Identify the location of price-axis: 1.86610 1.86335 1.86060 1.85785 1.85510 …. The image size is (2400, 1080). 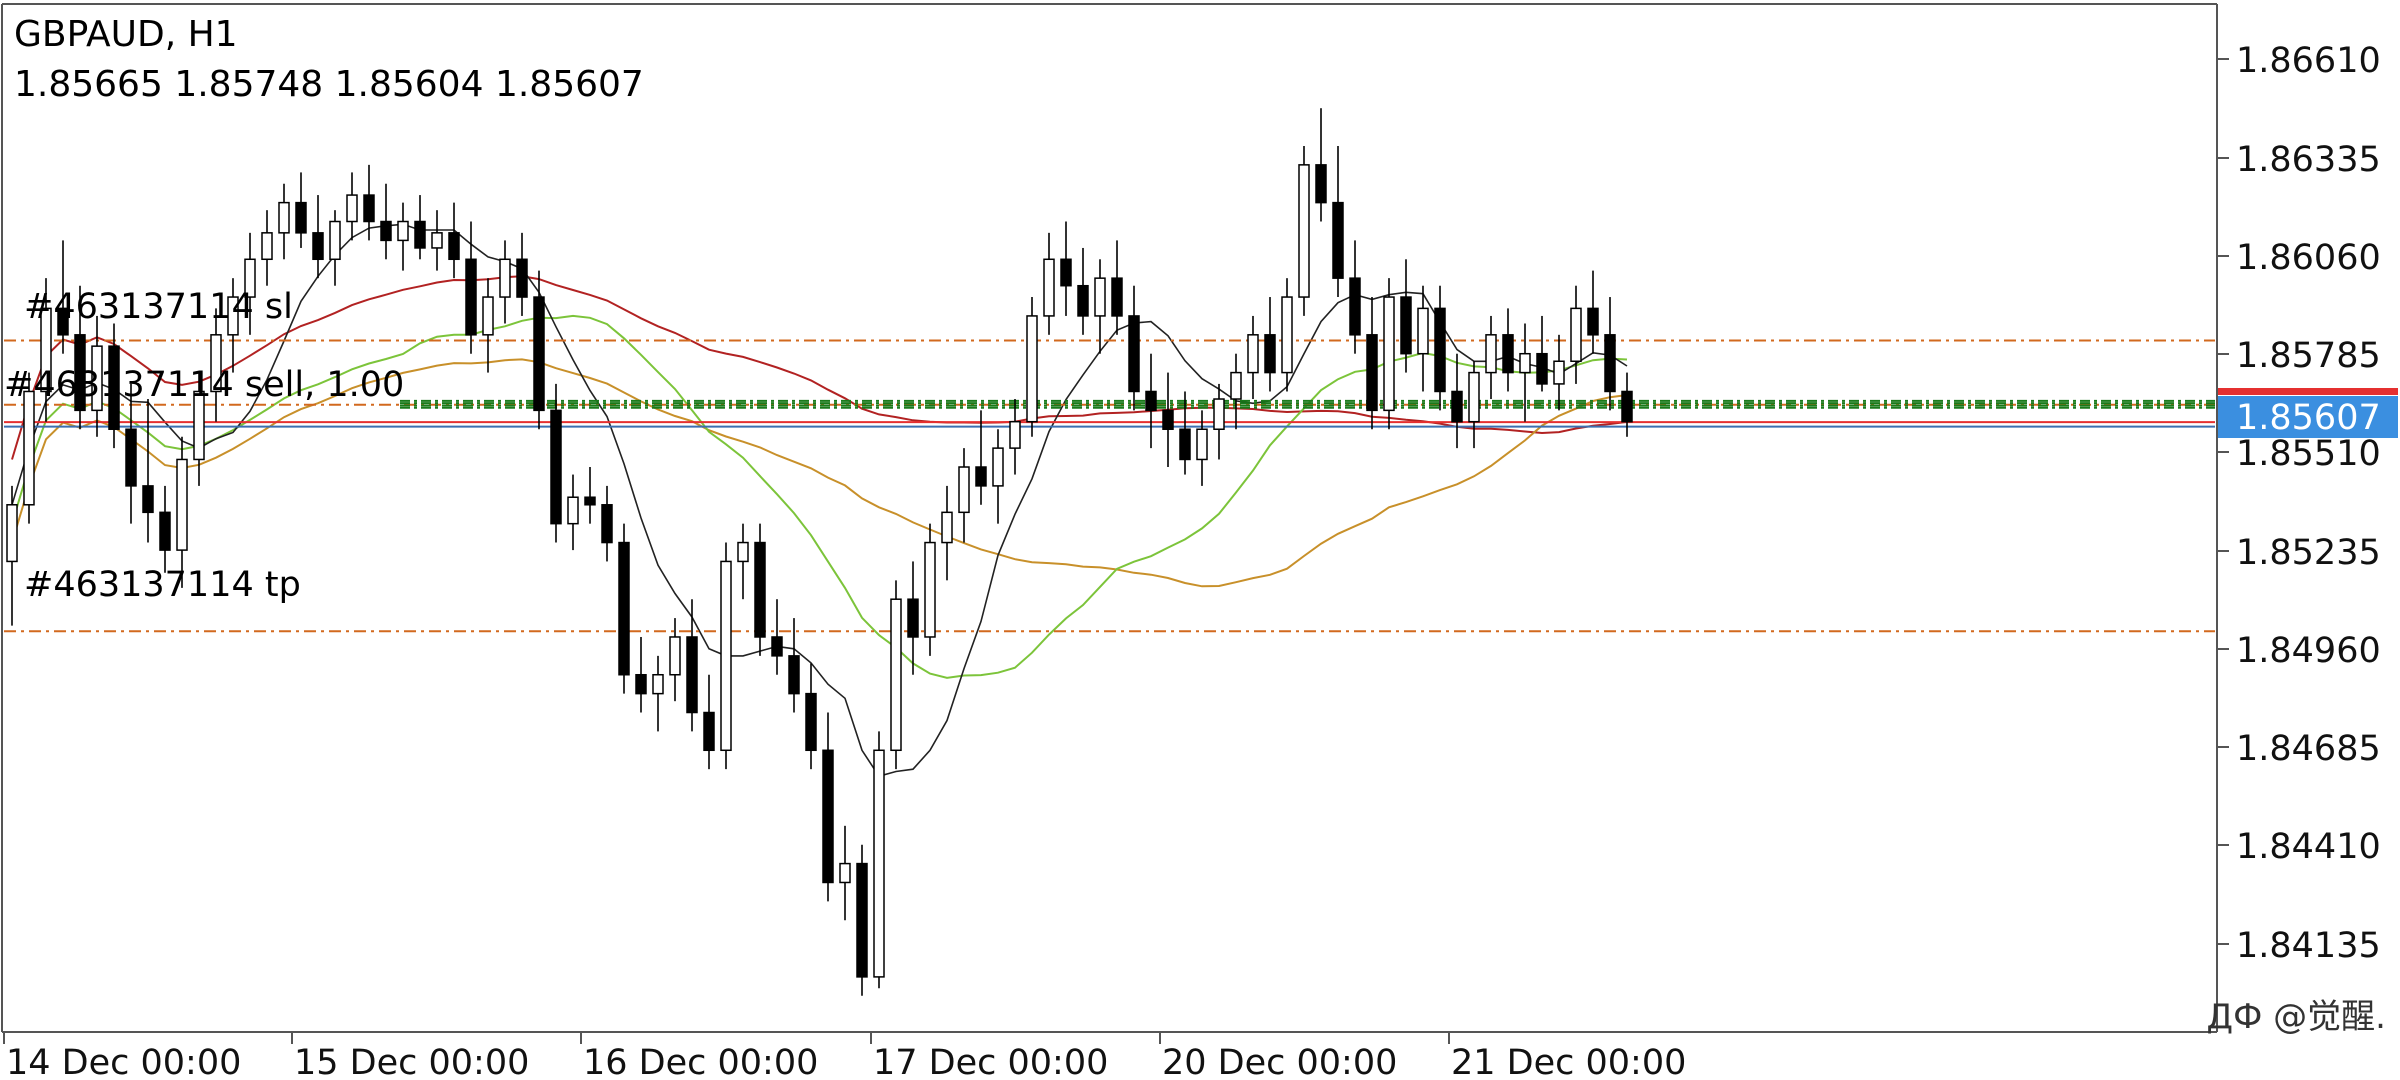
(2307, 503).